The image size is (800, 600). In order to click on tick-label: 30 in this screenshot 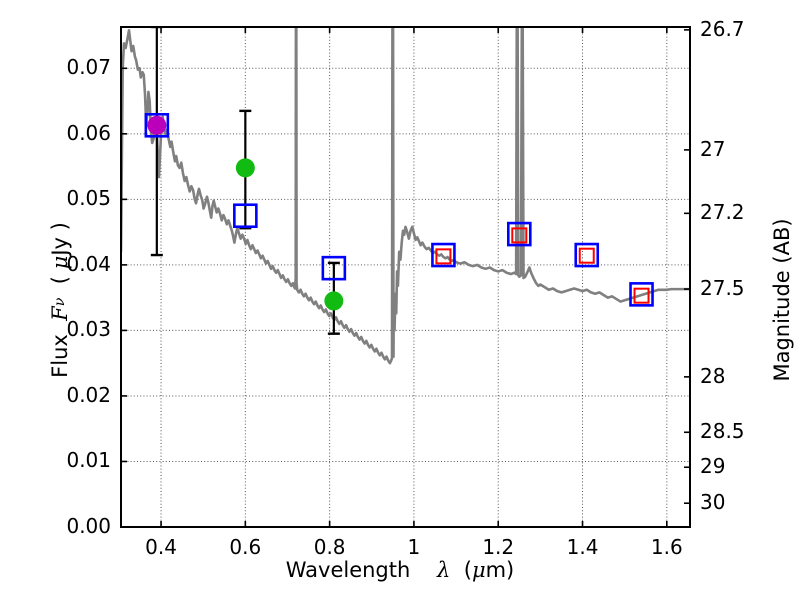, I will do `click(713, 502)`.